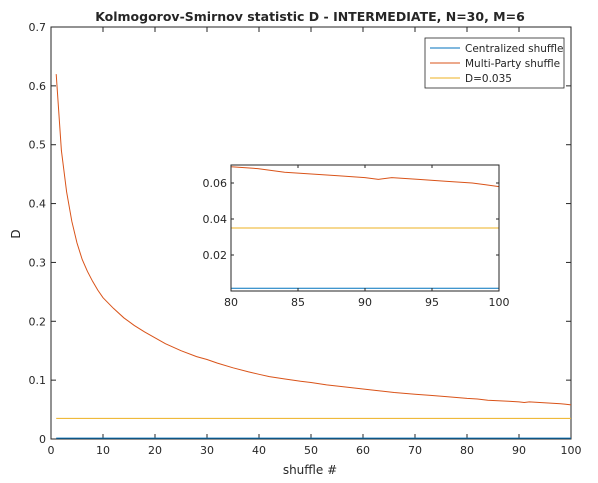 Image resolution: width=598 pixels, height=483 pixels. What do you see at coordinates (38, 27) in the screenshot?
I see `y-tick-label-7: 0.7` at bounding box center [38, 27].